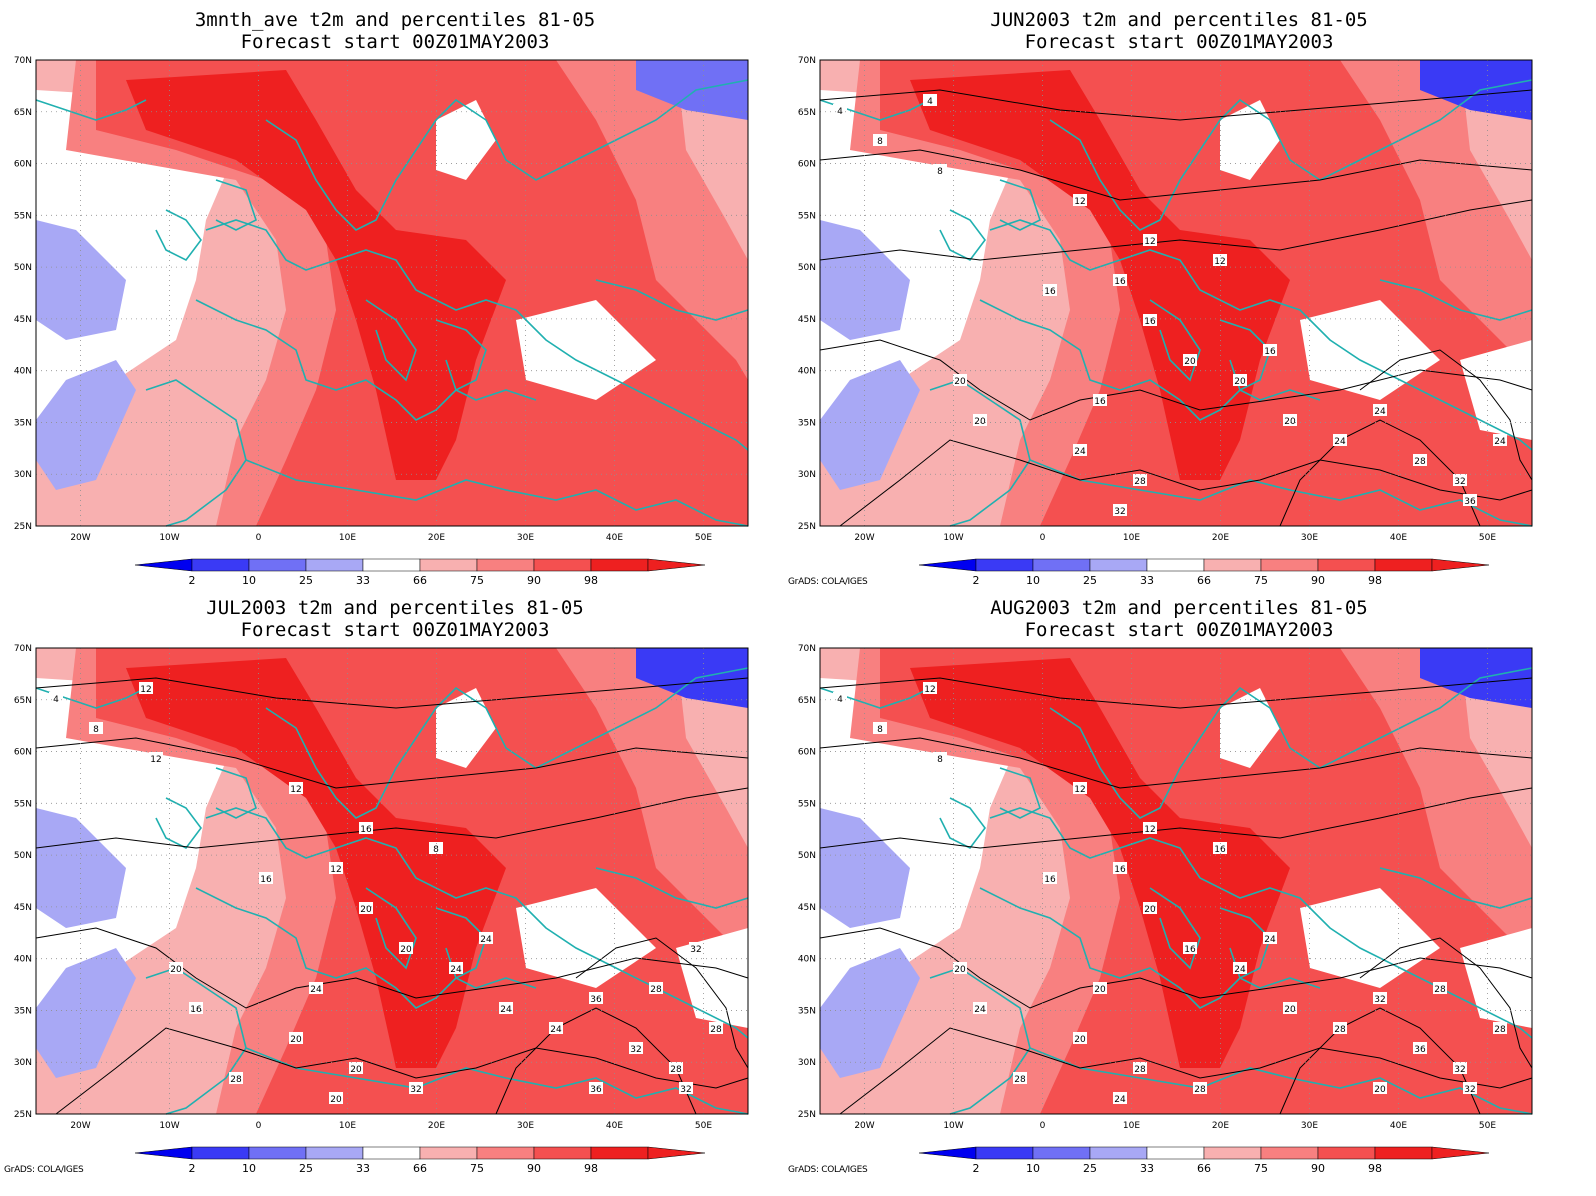 The width and height of the screenshot is (1596, 1196). I want to click on contour-label: 12, so click(1219, 262).